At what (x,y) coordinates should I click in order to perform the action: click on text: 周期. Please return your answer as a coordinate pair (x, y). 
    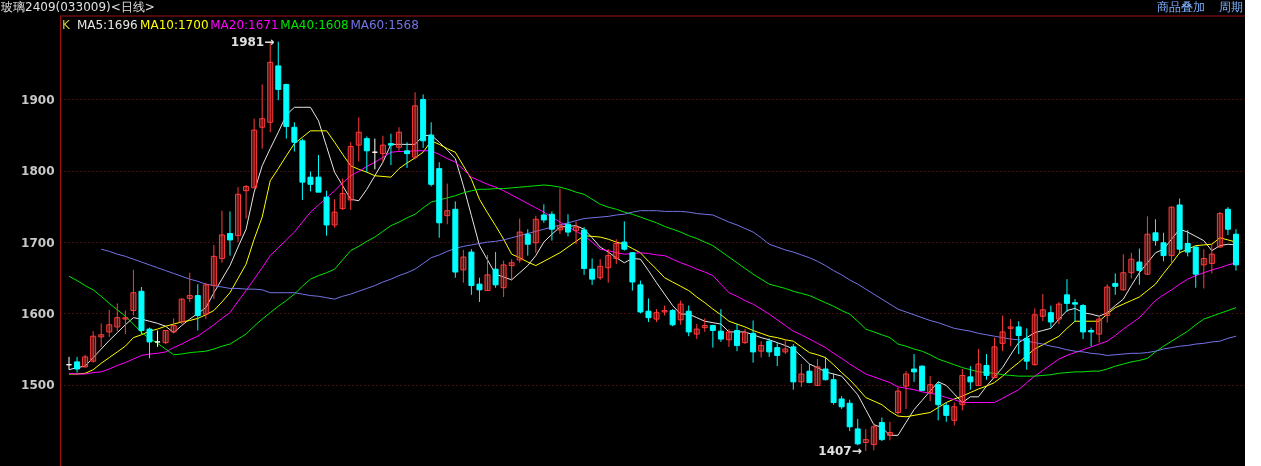
    Looking at the image, I should click on (1231, 7).